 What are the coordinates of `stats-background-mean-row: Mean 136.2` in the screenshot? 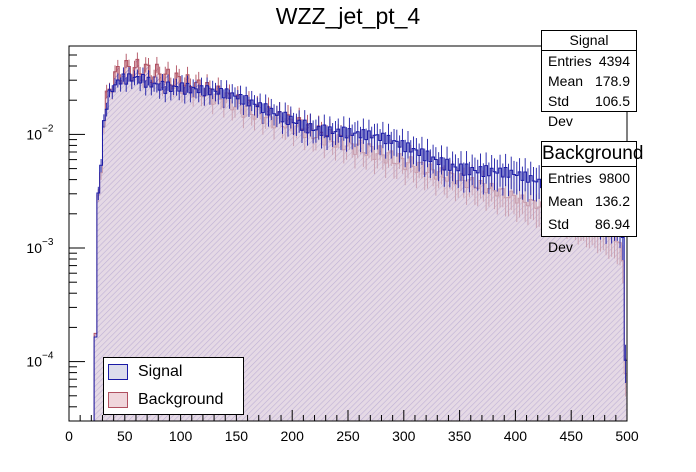 It's located at (589, 201).